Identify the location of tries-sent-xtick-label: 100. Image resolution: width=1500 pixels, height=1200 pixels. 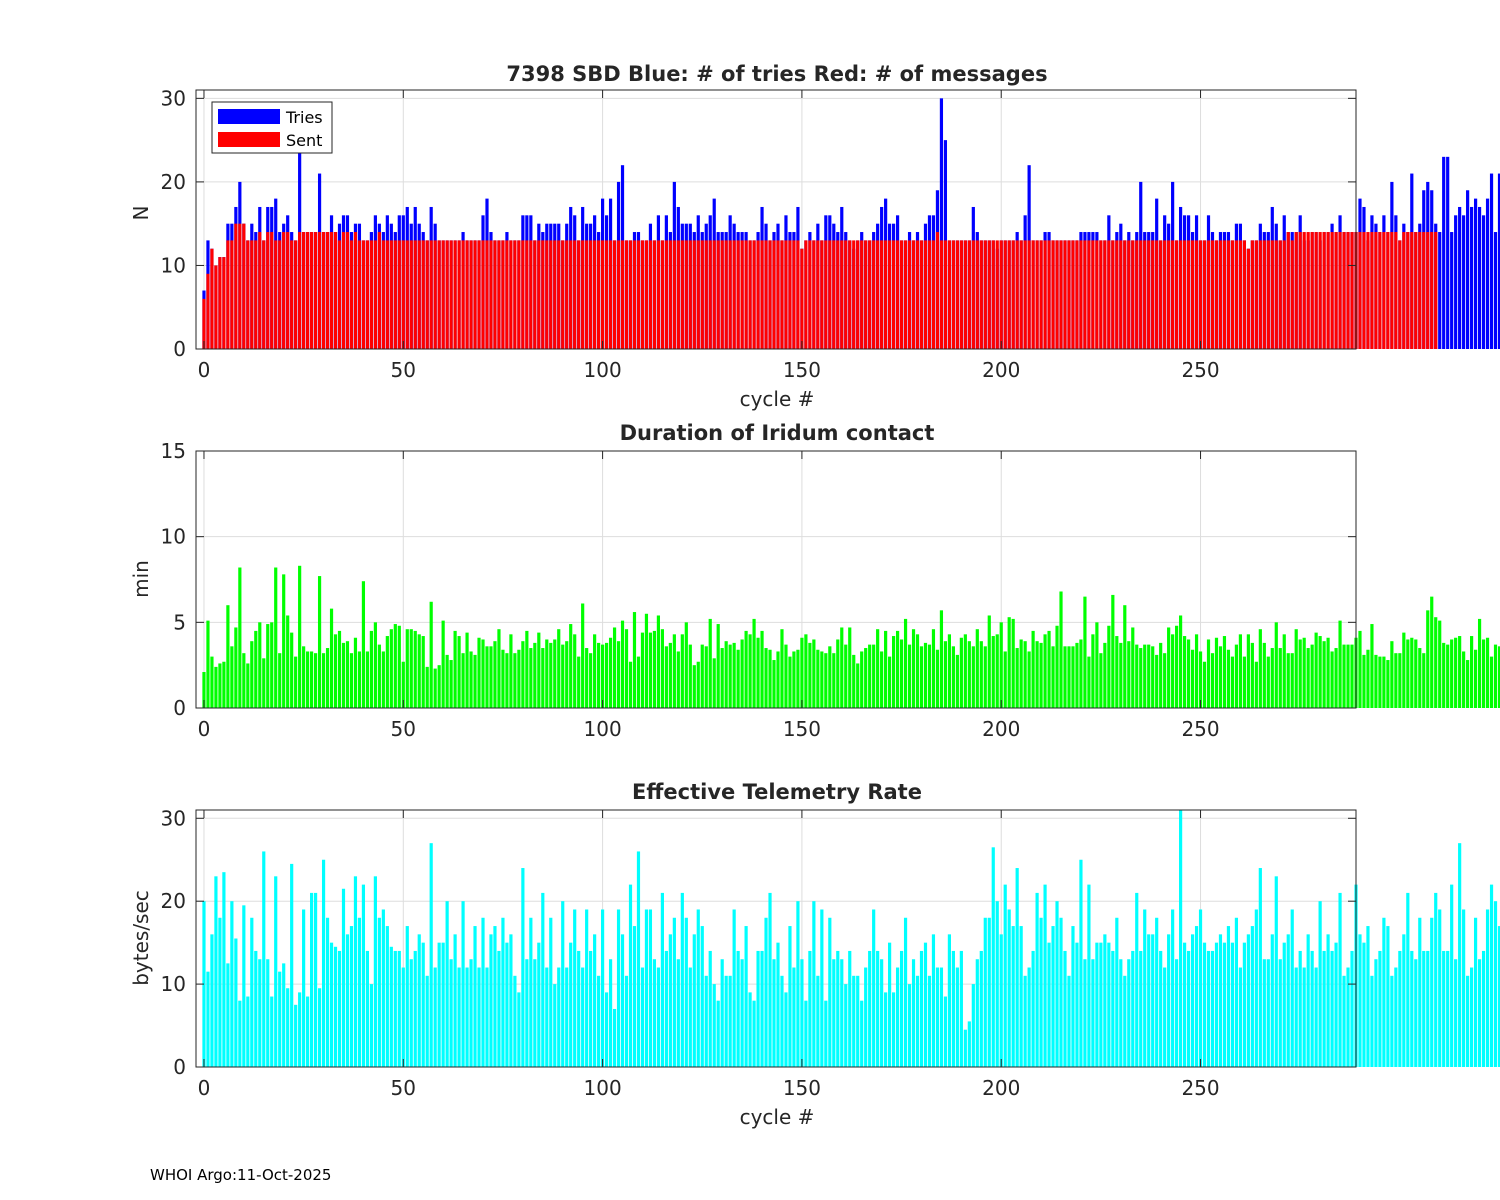
(603, 370).